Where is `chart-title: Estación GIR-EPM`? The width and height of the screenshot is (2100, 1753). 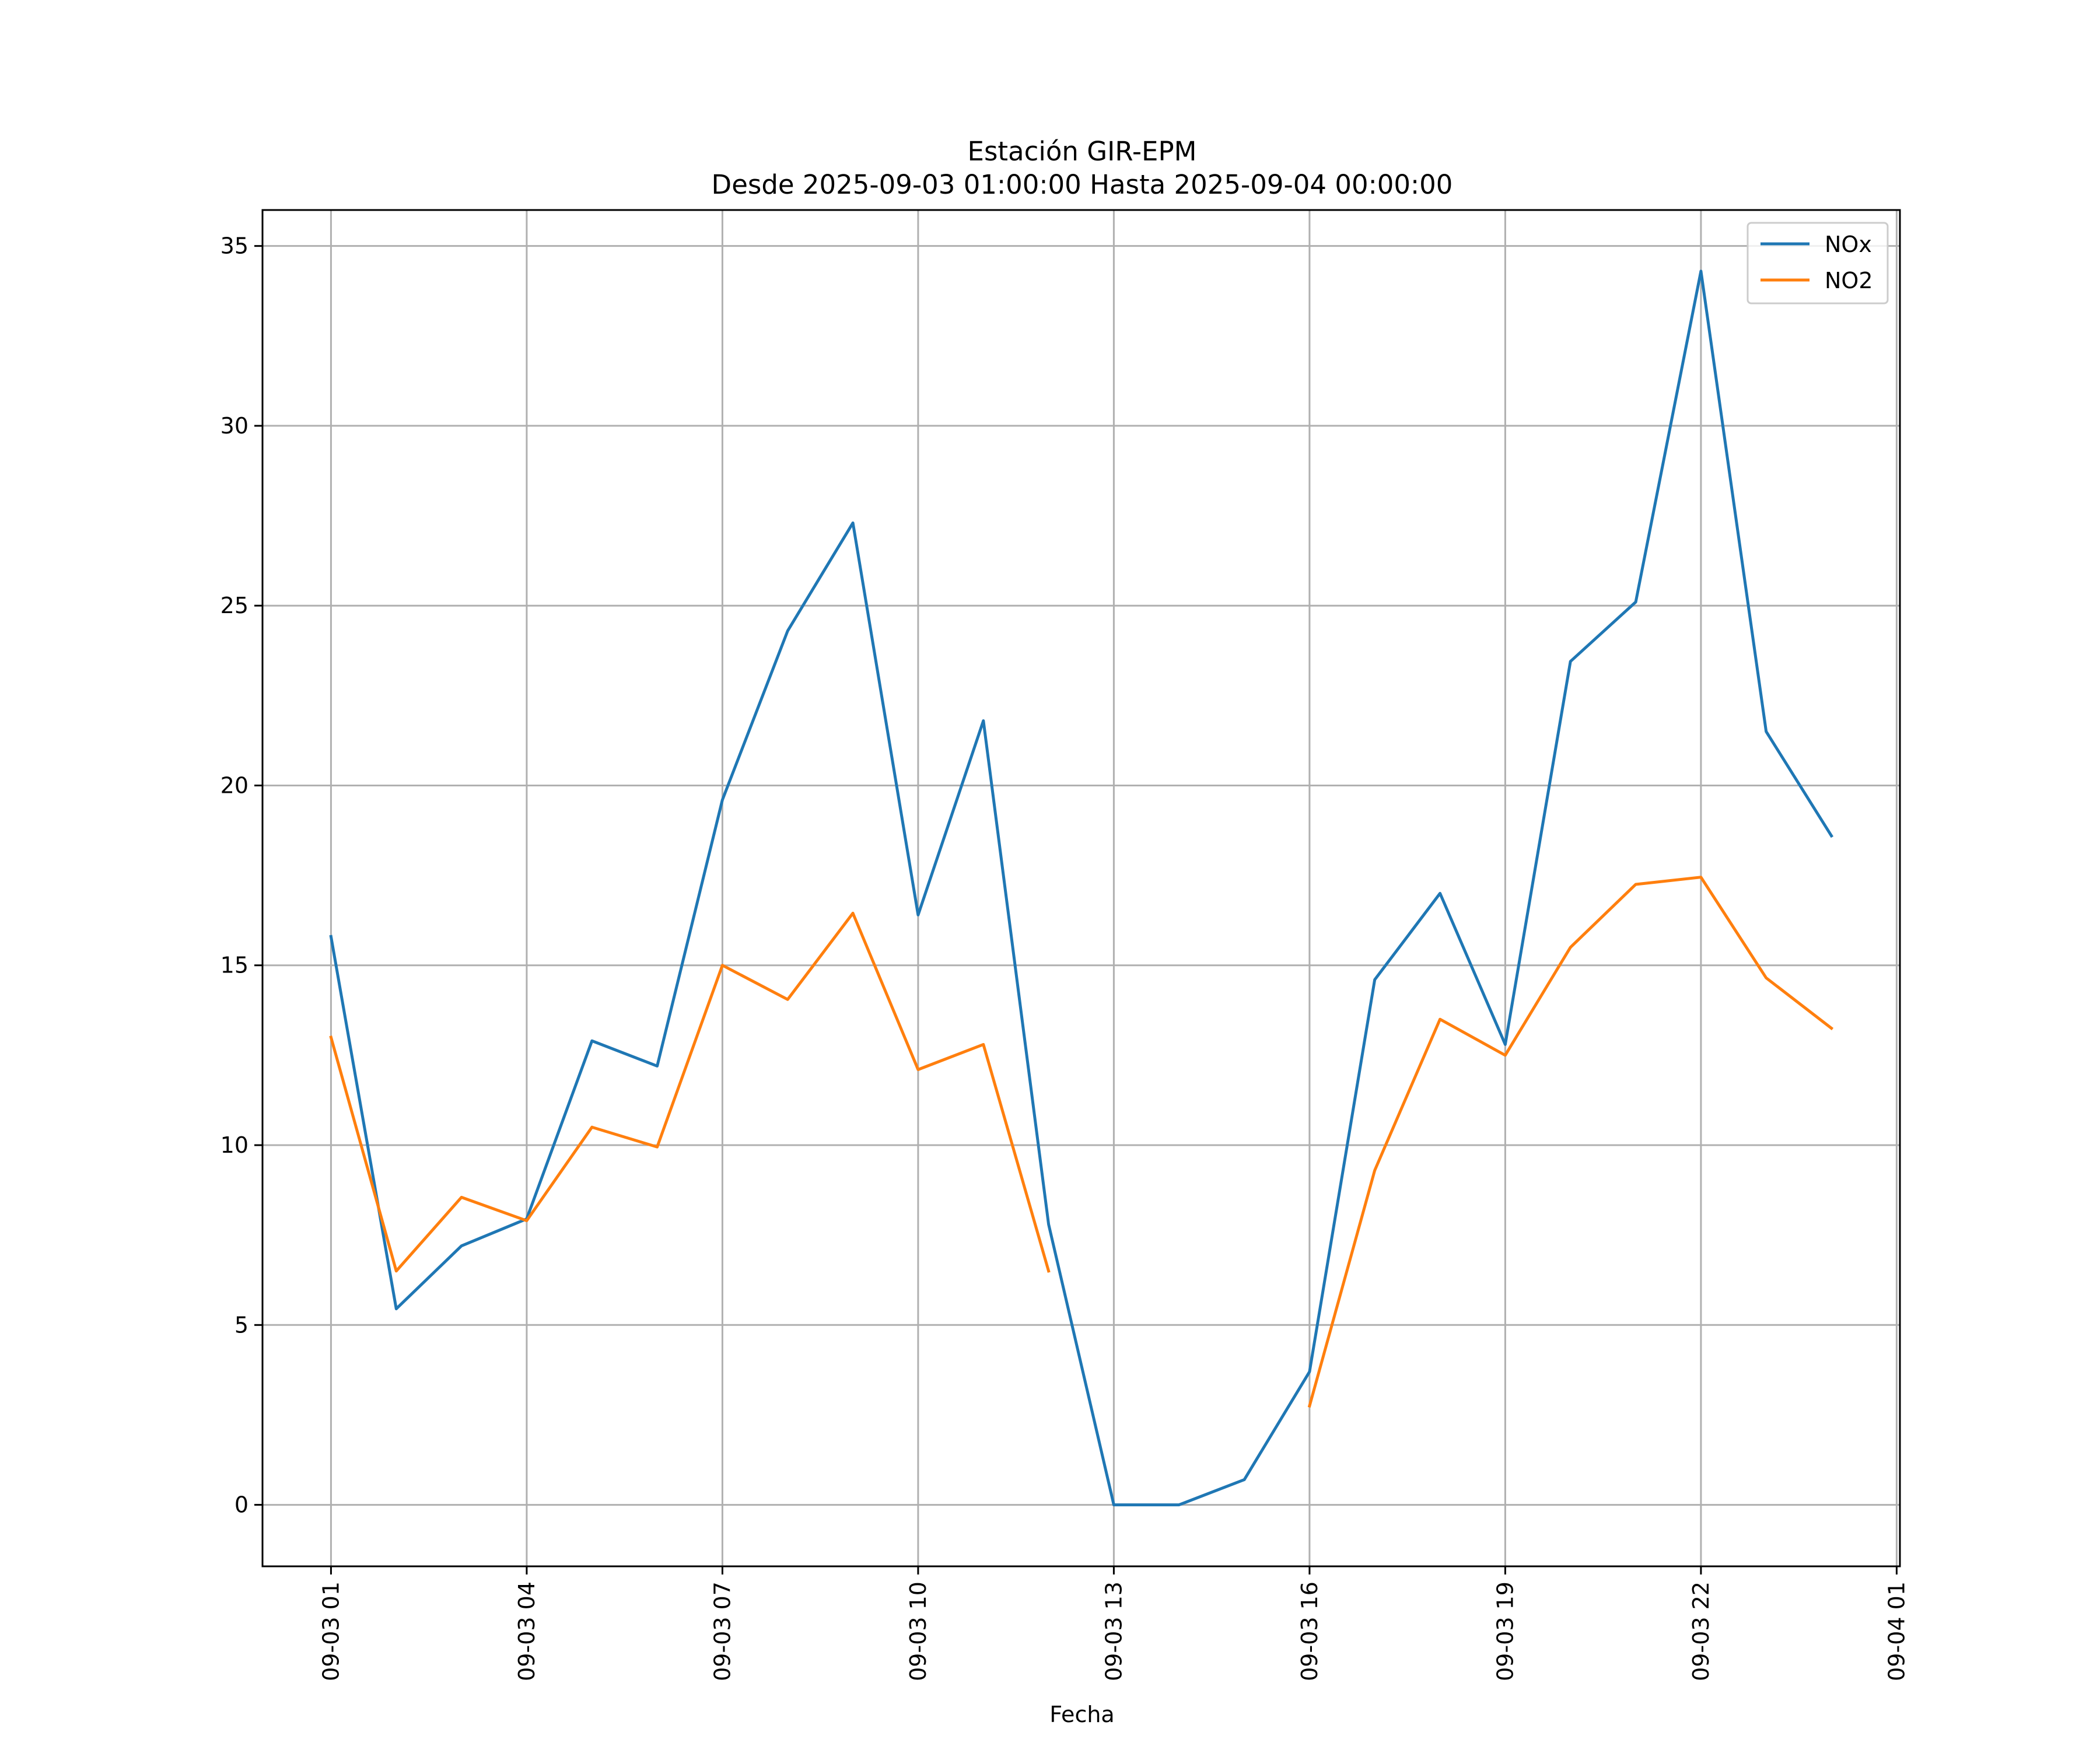
chart-title: Estación GIR-EPM is located at coordinates (1082, 151).